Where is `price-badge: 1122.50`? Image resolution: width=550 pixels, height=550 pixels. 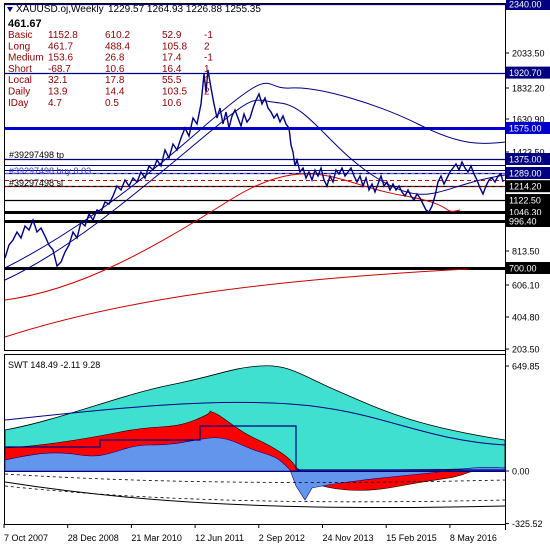 price-badge: 1122.50 is located at coordinates (528, 200).